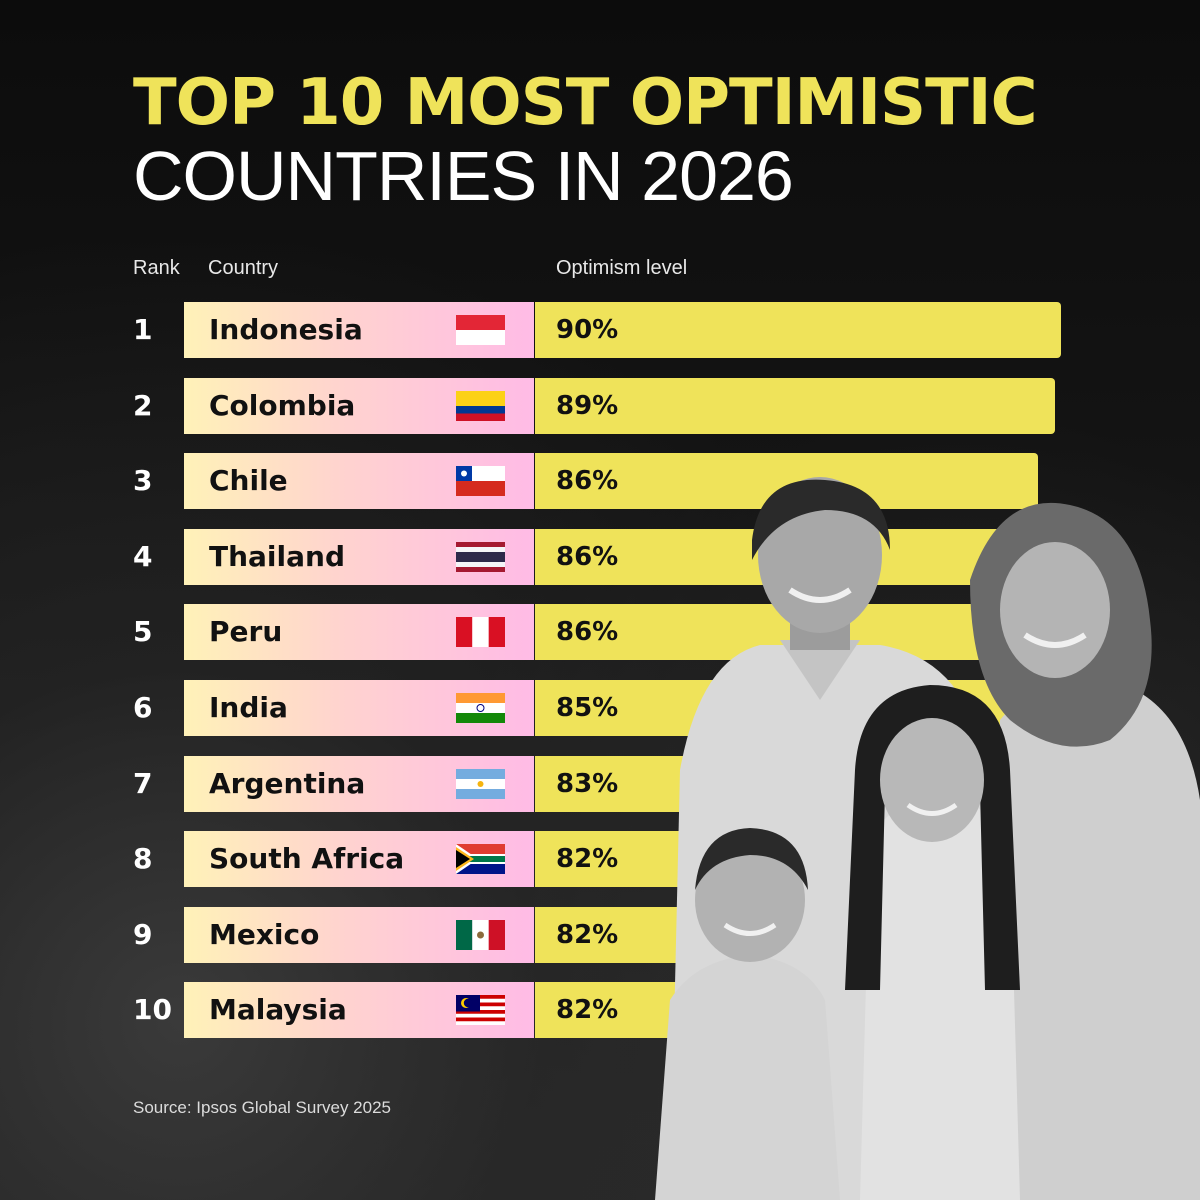 Image resolution: width=1200 pixels, height=1200 pixels. What do you see at coordinates (262, 1107) in the screenshot?
I see `source-note: Source: Ipsos Global Survey 2025` at bounding box center [262, 1107].